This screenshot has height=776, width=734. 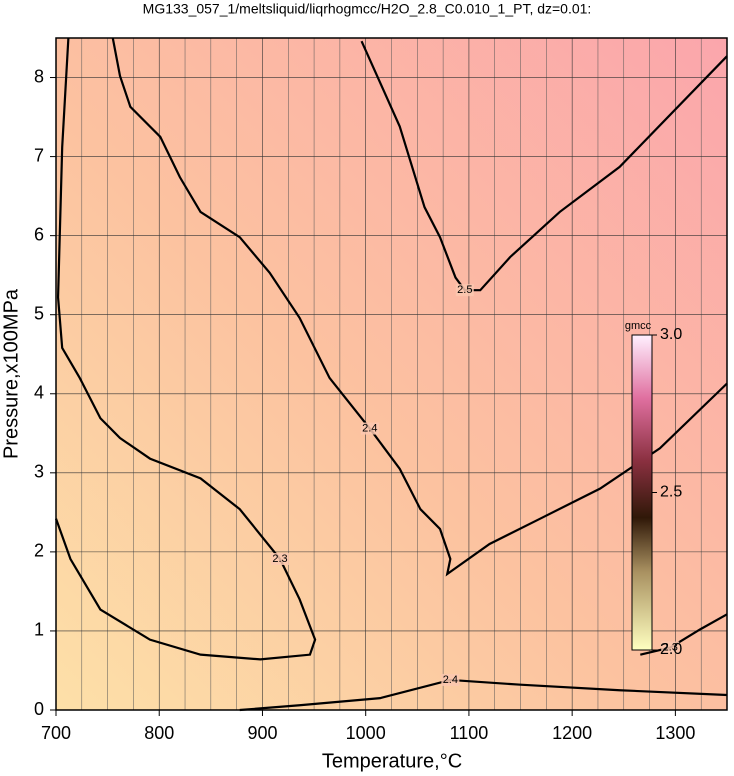 I want to click on colorbar-tick-label: 2.0, so click(x=671, y=649).